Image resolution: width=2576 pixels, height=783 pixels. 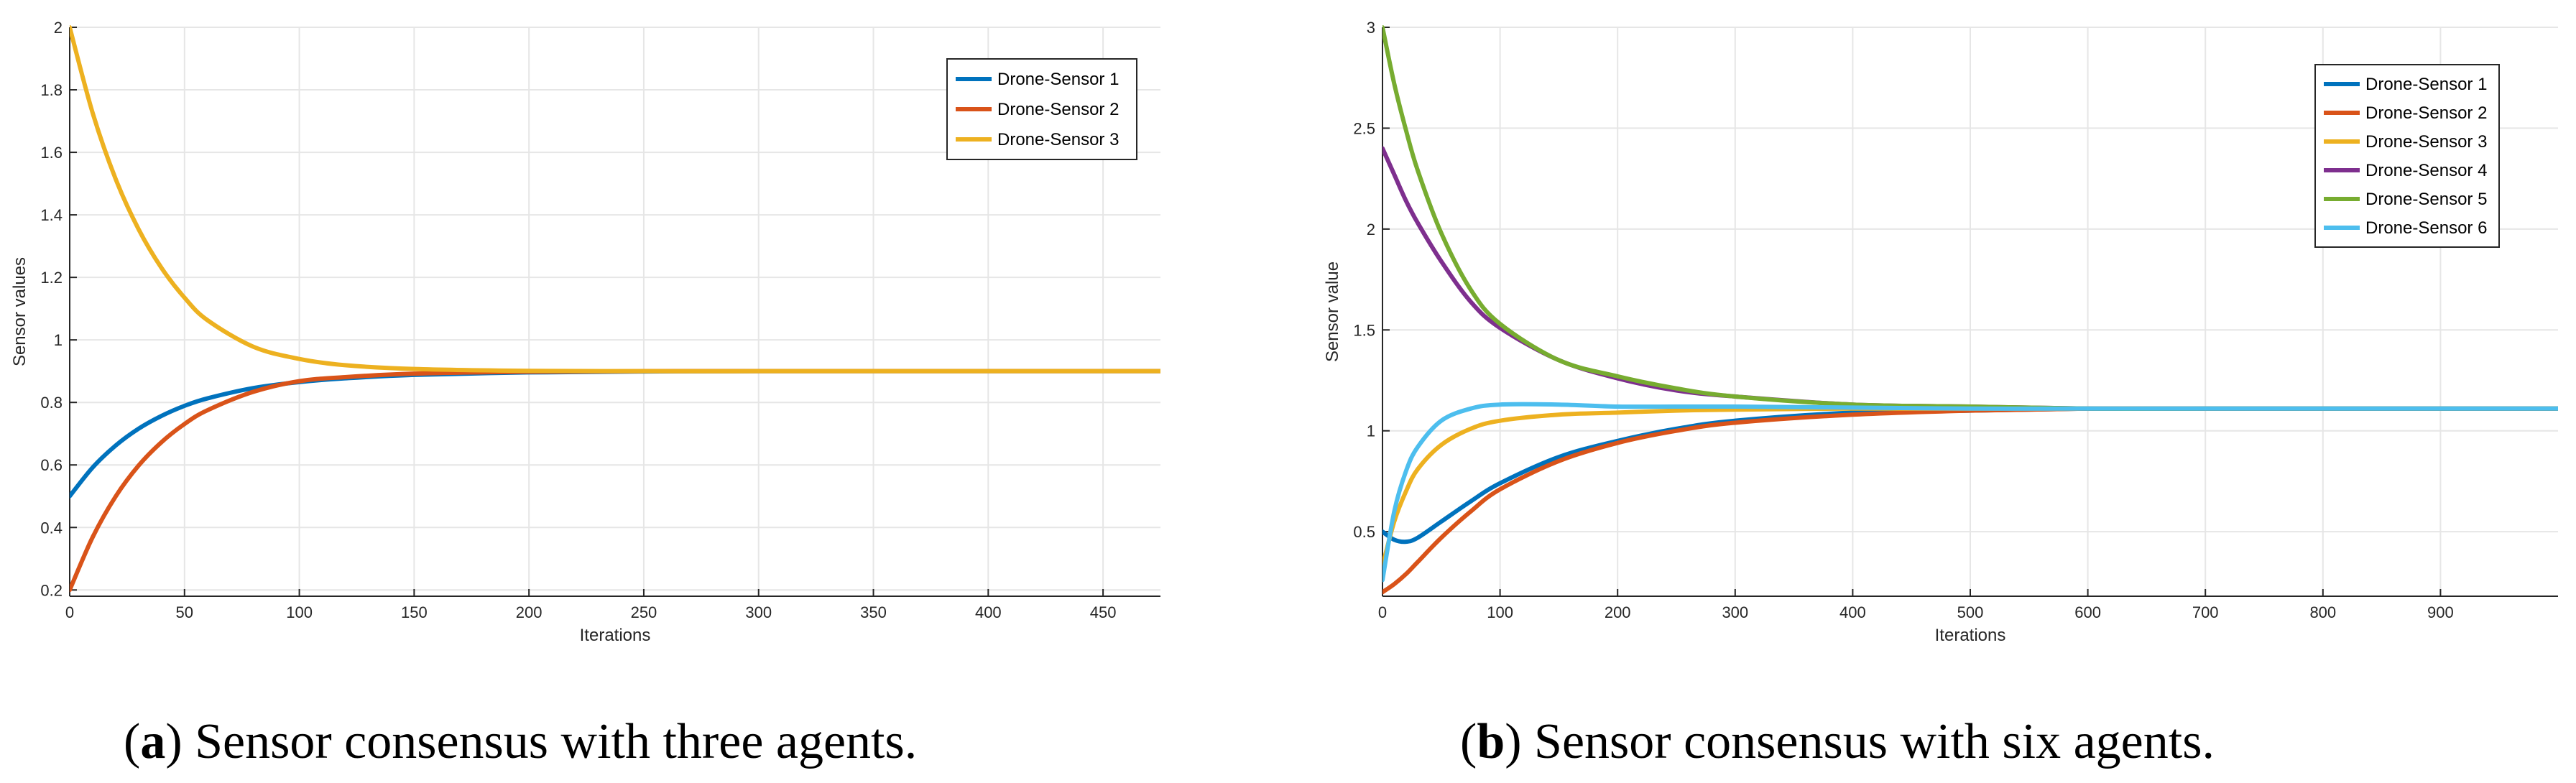 I want to click on y-tick-label: 1.4, so click(x=52, y=215).